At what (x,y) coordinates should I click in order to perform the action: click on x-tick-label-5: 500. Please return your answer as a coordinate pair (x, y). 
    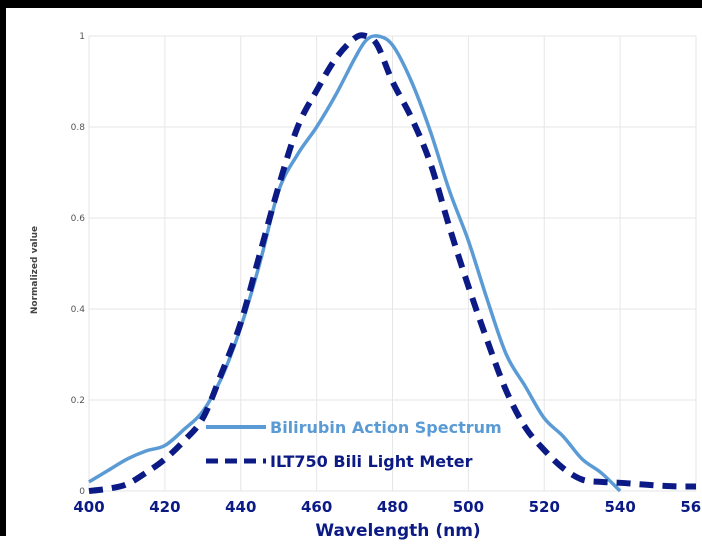
    Looking at the image, I should click on (468, 507).